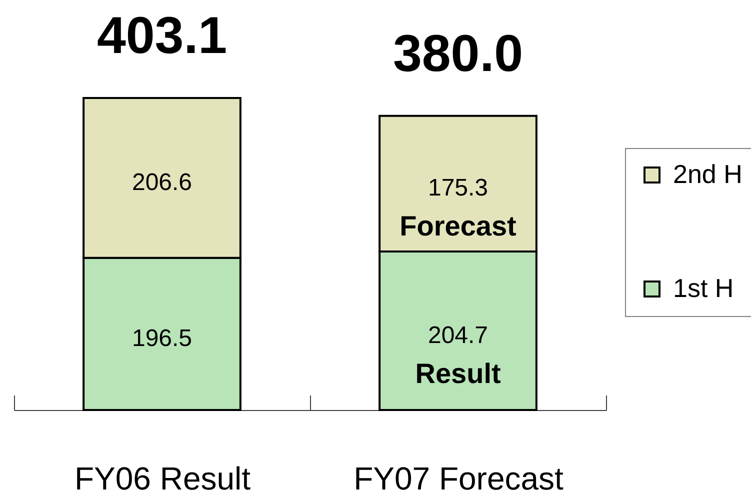 The height and width of the screenshot is (497, 751). I want to click on annotation: Forecast, so click(458, 226).